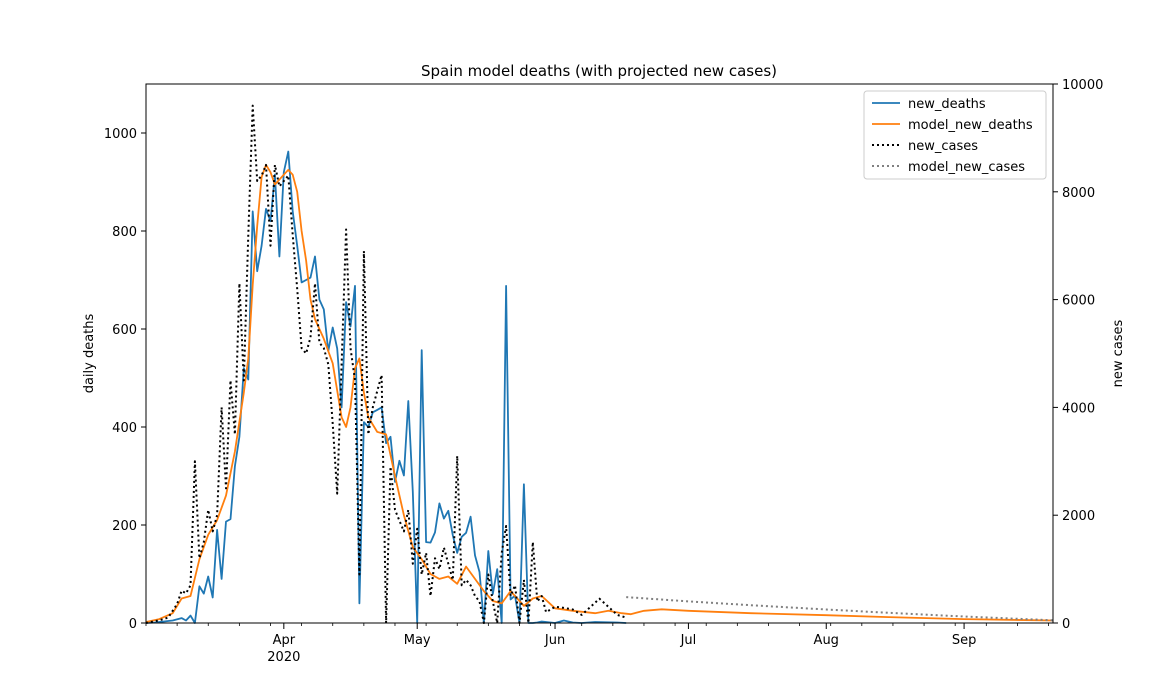  Describe the element at coordinates (133, 624) in the screenshot. I see `y-tick-label: 0` at that location.